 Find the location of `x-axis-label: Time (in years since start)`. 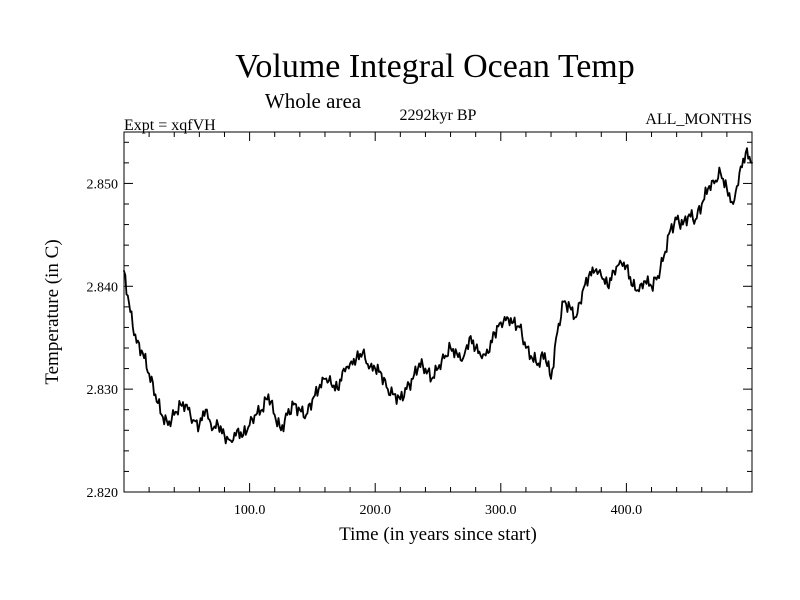

x-axis-label: Time (in years since start) is located at coordinates (438, 534).